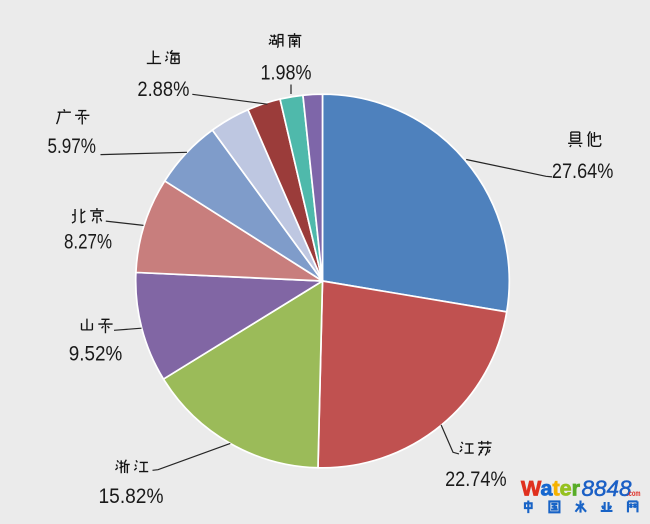 Image resolution: width=650 pixels, height=524 pixels. Describe the element at coordinates (163, 89) in the screenshot. I see `svg-text: 2.88%` at that location.